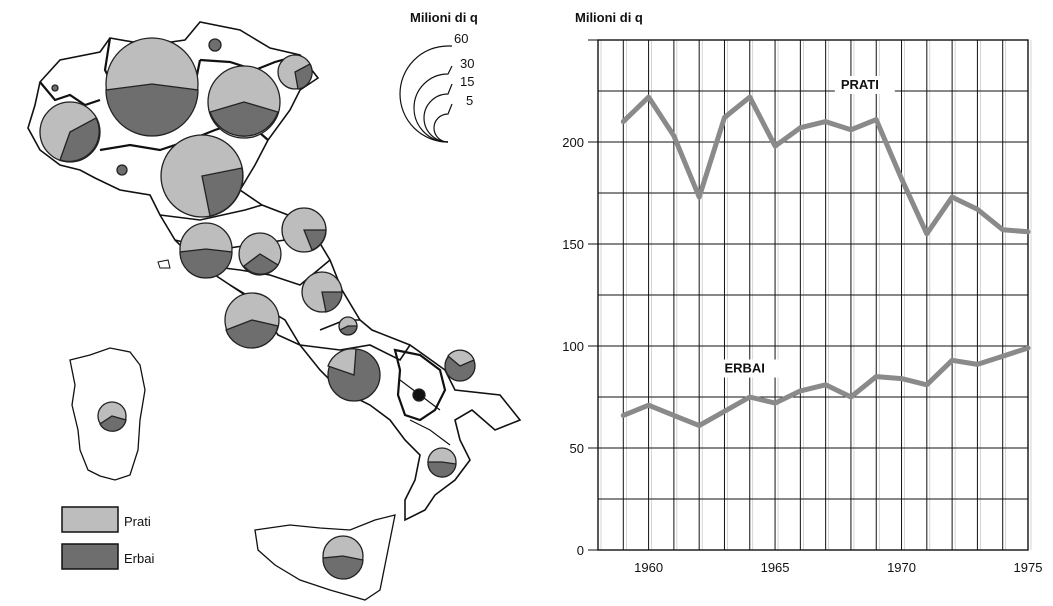 The image size is (1053, 606). I want to click on x-tick-label: 1970, so click(901, 567).